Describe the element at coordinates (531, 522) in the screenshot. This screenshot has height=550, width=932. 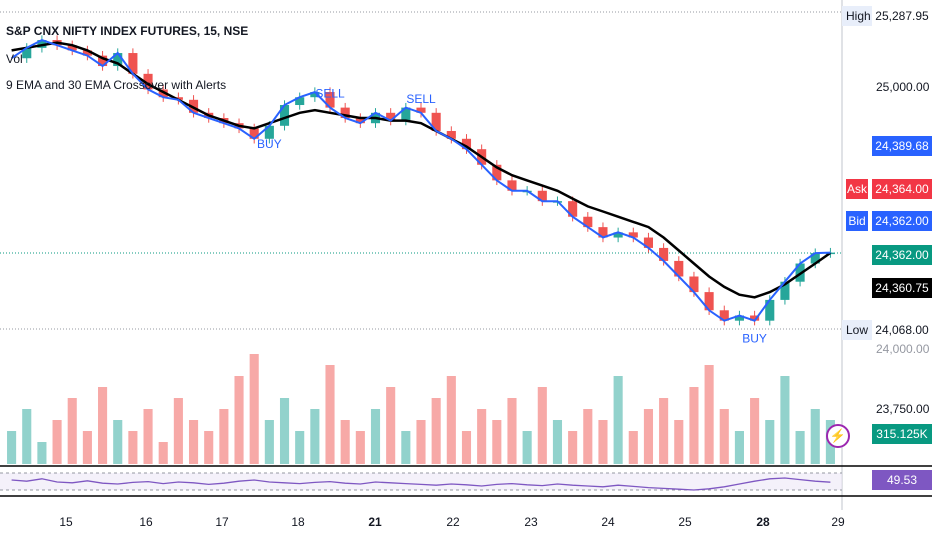
I see `x-tick-label: 23` at that location.